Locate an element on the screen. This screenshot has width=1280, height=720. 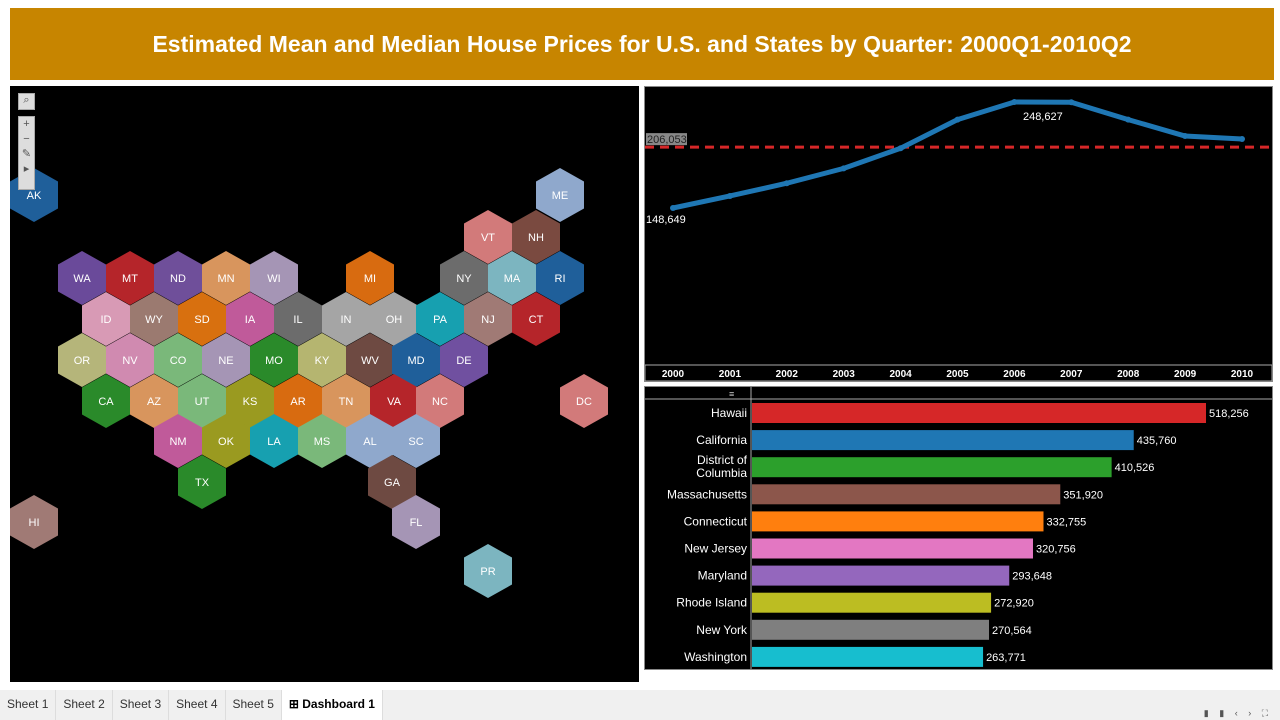
state-hex-md: MD is located at coordinates (416, 360).